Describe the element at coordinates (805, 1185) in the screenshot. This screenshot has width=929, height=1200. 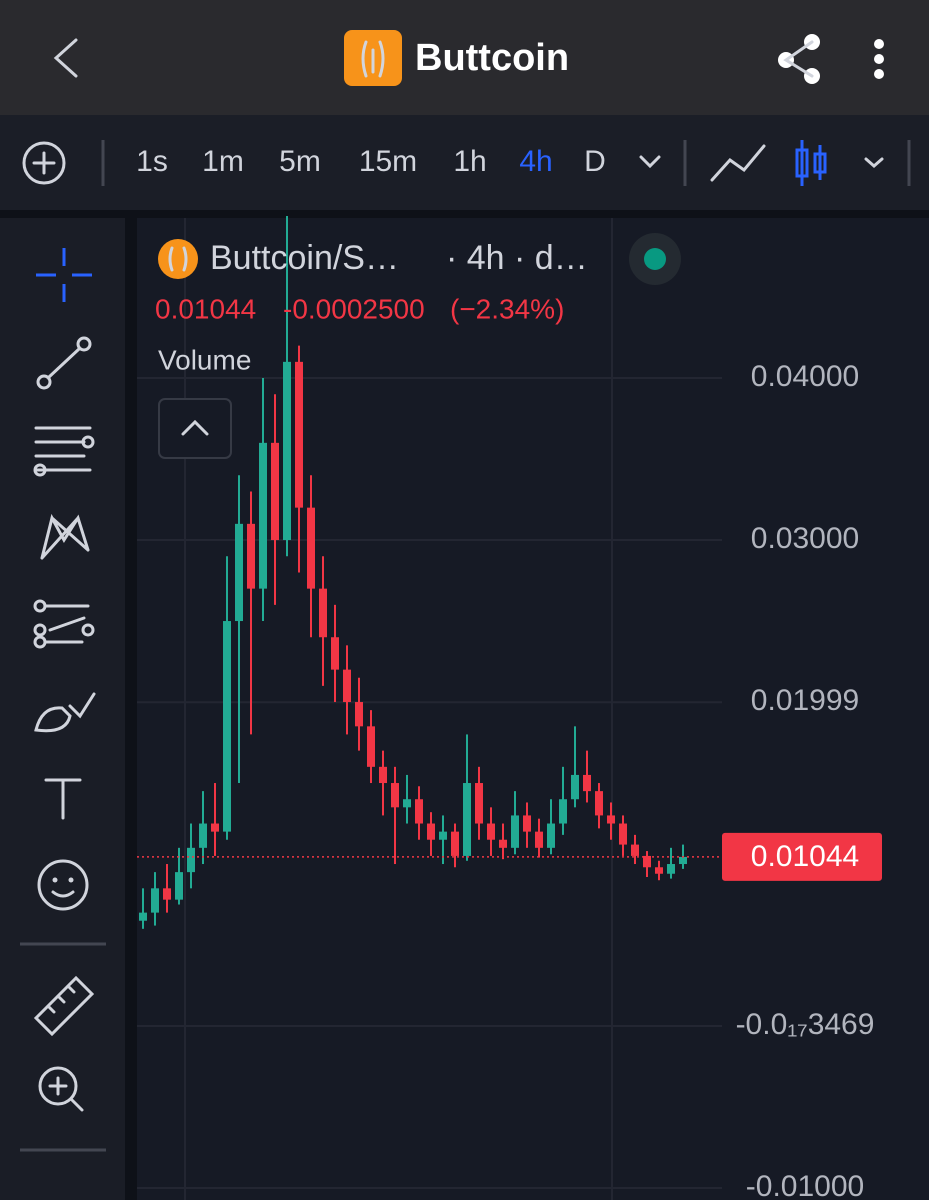
I see `y-tick-label: -0.01000` at that location.